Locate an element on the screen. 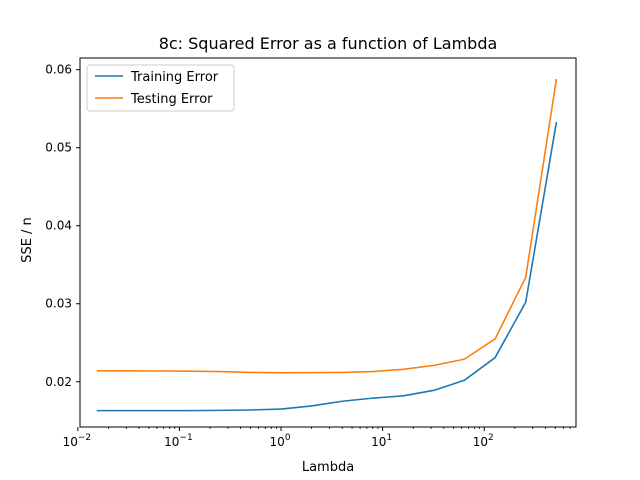 This screenshot has height=480, width=640. y-tick-label: 0.04 is located at coordinates (58, 226).